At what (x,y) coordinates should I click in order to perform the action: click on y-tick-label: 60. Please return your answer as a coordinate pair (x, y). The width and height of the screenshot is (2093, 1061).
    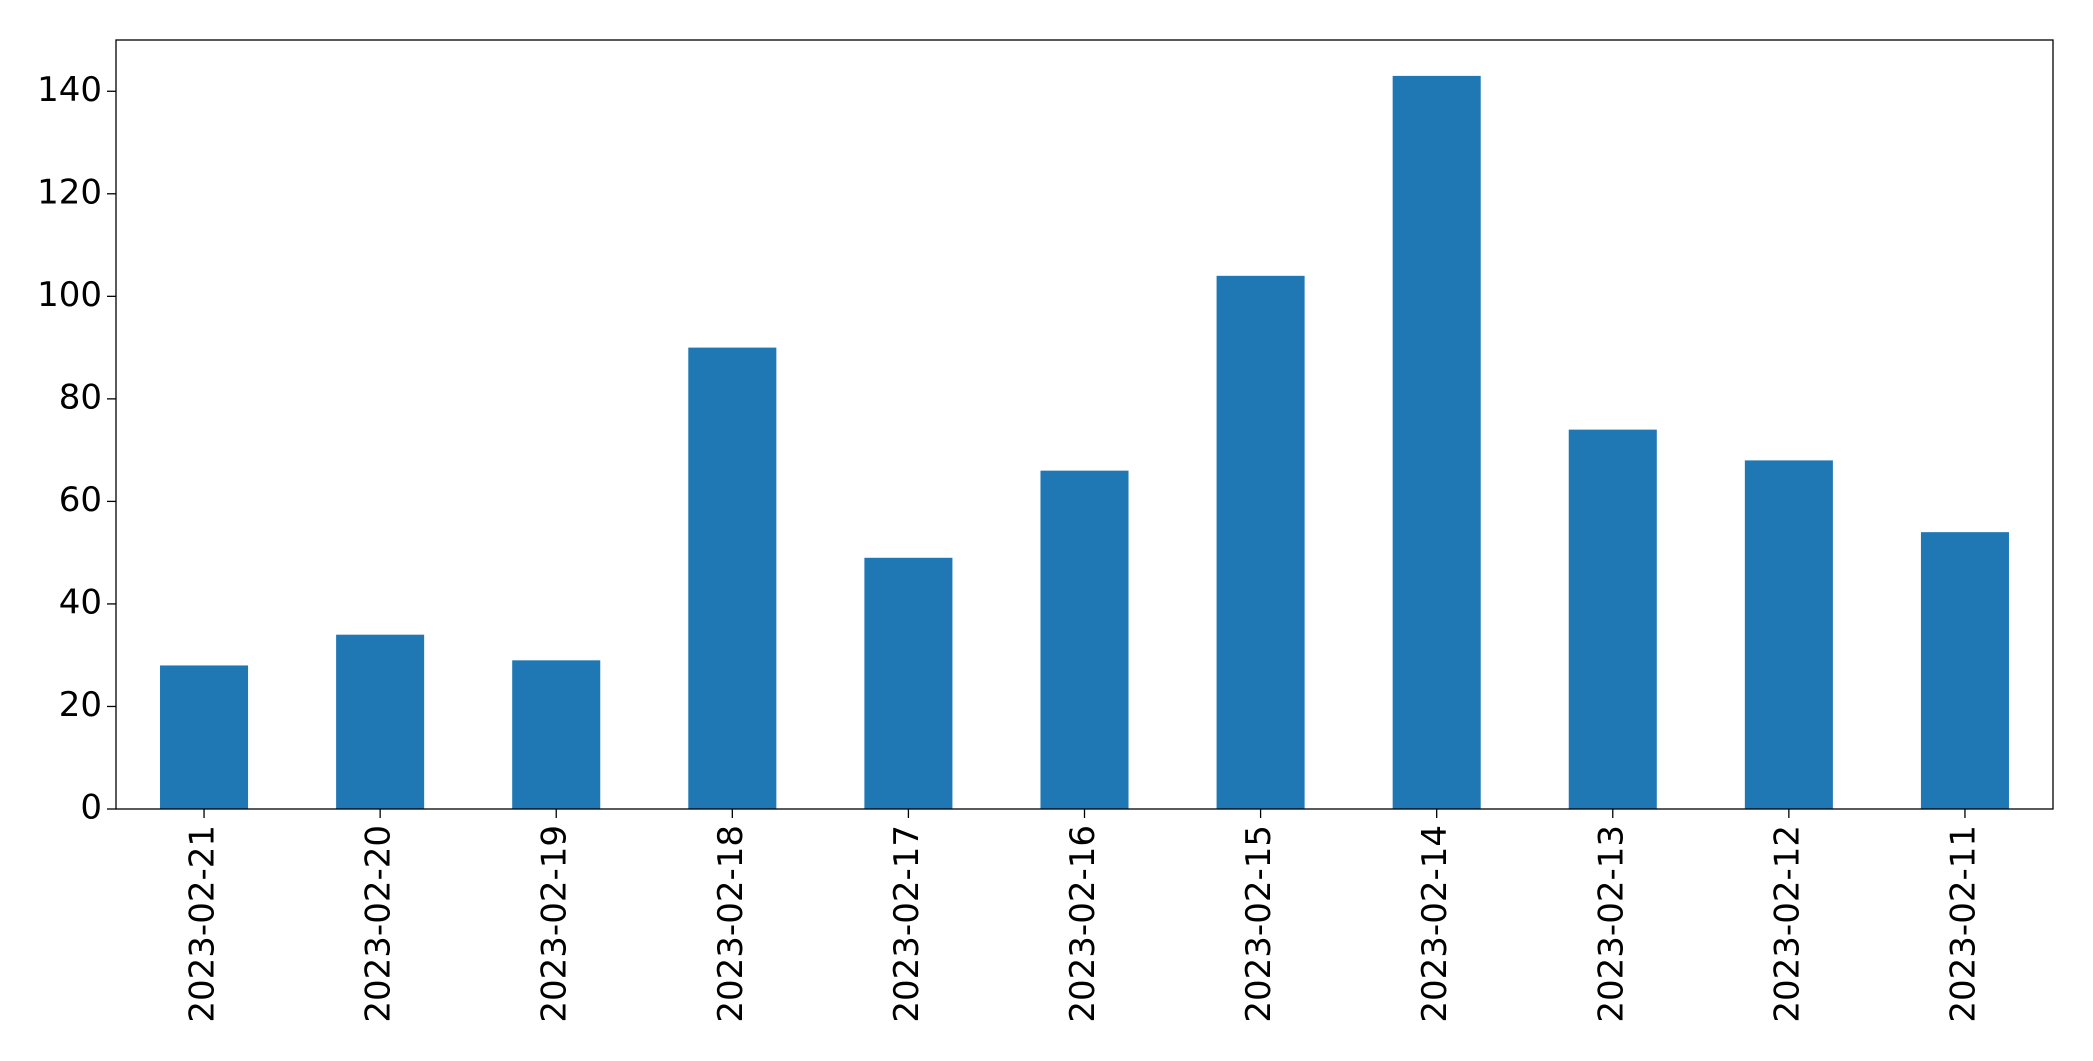
    Looking at the image, I should click on (80, 500).